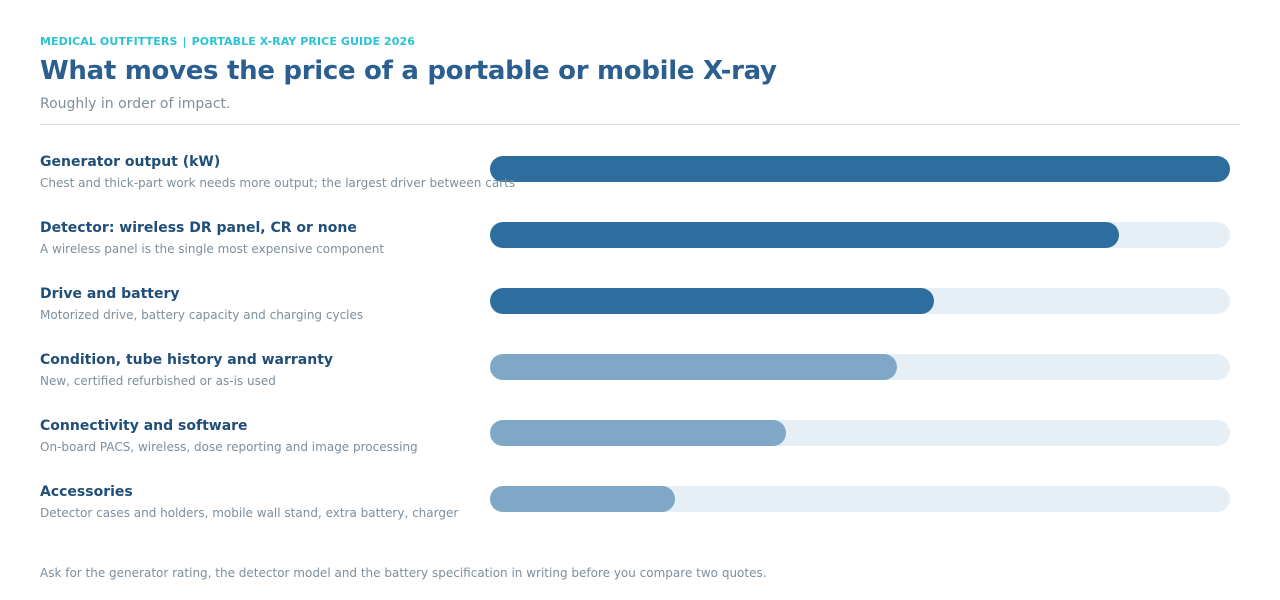 This screenshot has width=1280, height=600. I want to click on guide-name: PORTABLE X-RAY PRICE GUIDE 2026, so click(303, 41).